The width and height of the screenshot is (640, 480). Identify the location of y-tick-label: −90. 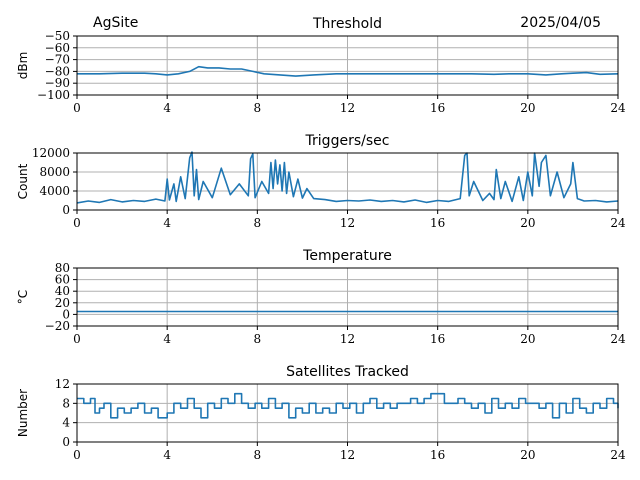
(57, 83).